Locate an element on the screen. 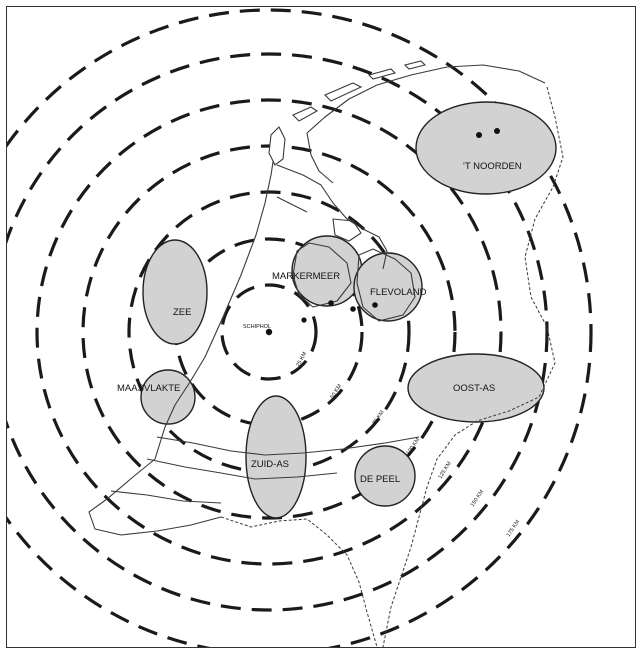  schiphol-marker is located at coordinates (269, 332).